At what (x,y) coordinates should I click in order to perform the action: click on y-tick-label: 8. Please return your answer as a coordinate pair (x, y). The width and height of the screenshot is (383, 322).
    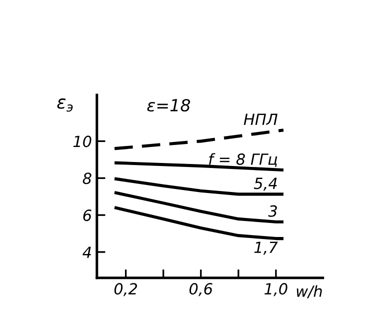
    Looking at the image, I should click on (87, 178).